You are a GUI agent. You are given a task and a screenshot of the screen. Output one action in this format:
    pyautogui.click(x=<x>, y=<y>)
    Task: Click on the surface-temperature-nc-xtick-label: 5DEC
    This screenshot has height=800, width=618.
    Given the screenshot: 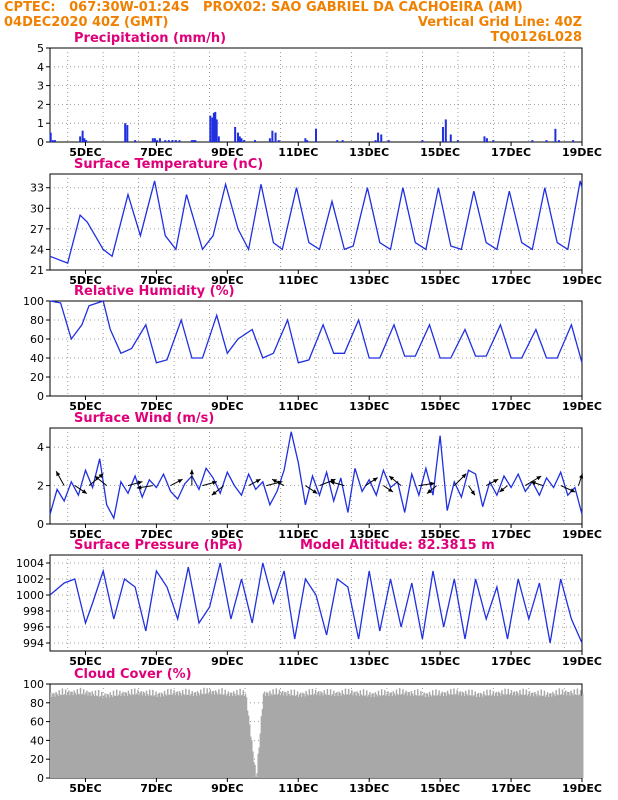 What is the action you would take?
    pyautogui.click(x=85, y=280)
    